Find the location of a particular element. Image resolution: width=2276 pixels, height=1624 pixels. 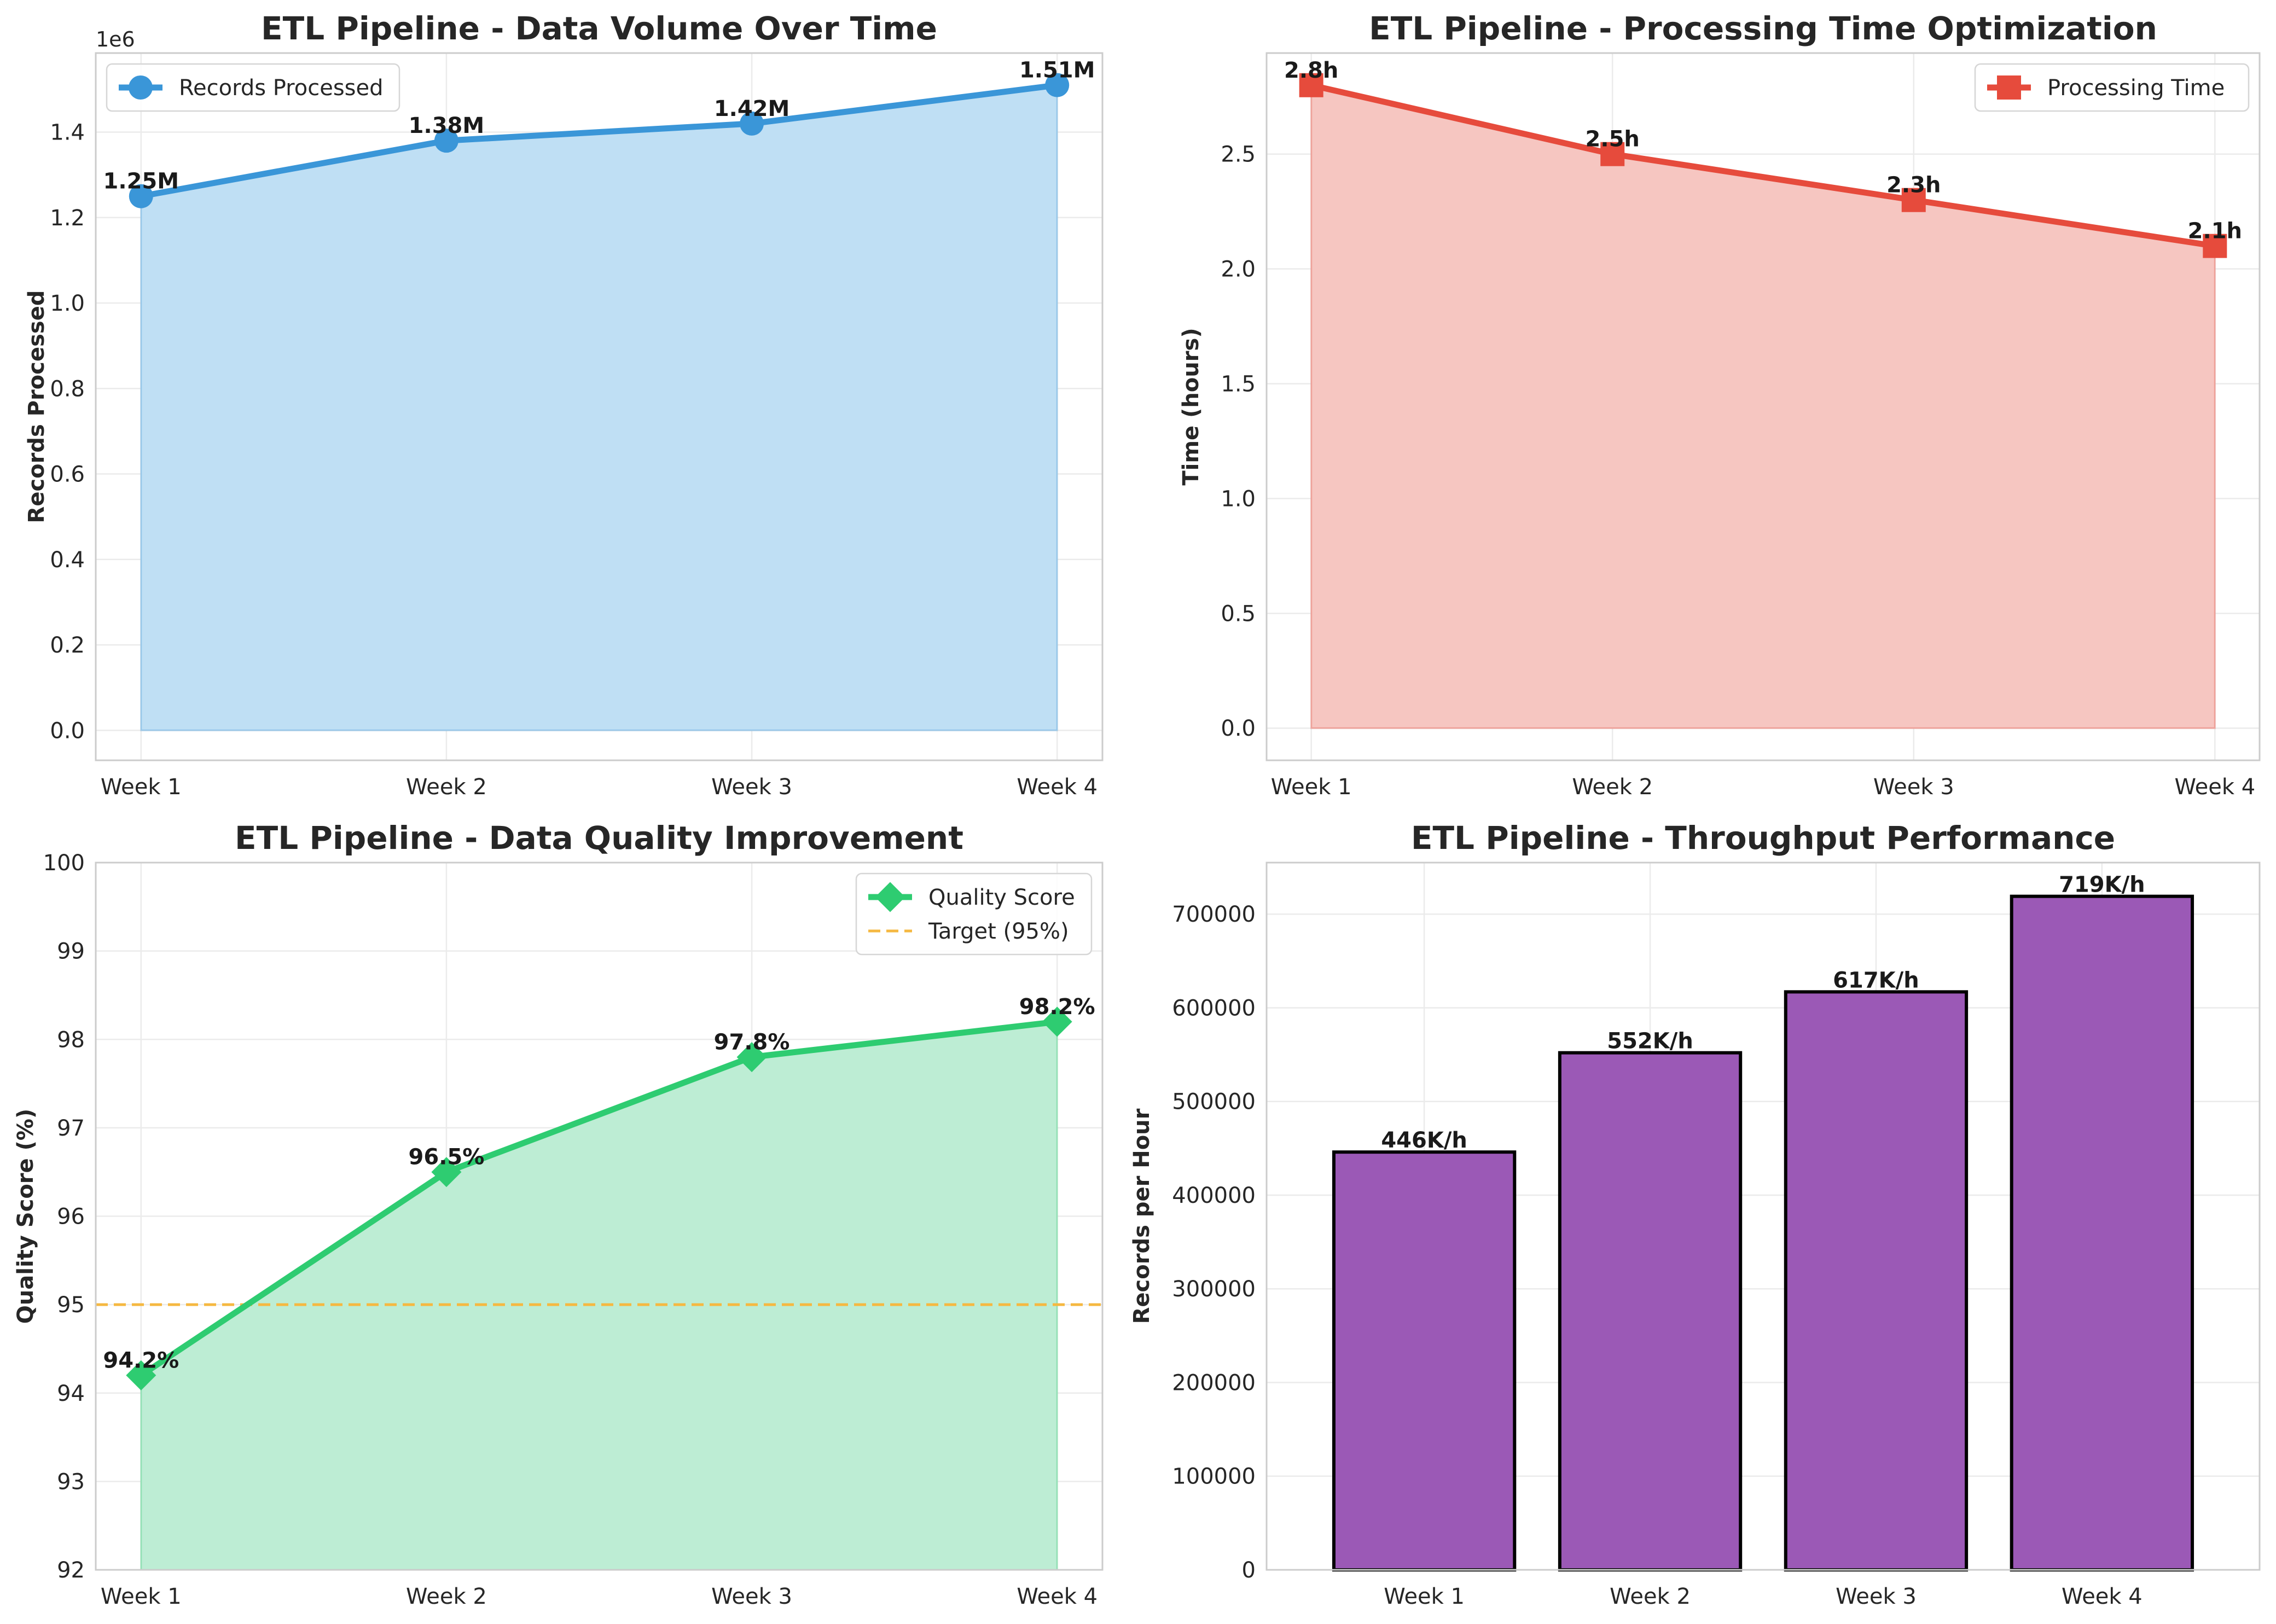

y-tick-label: 500000 is located at coordinates (1214, 1102).